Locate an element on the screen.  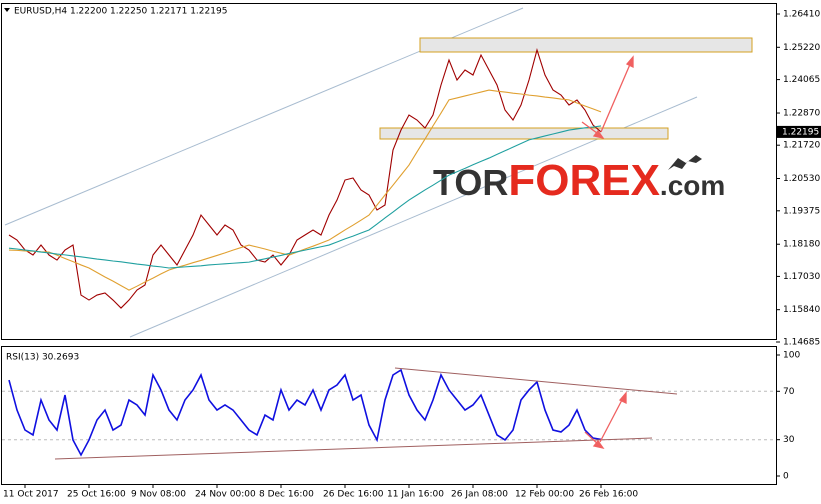
rsi-trend-lower is located at coordinates (353, 448).